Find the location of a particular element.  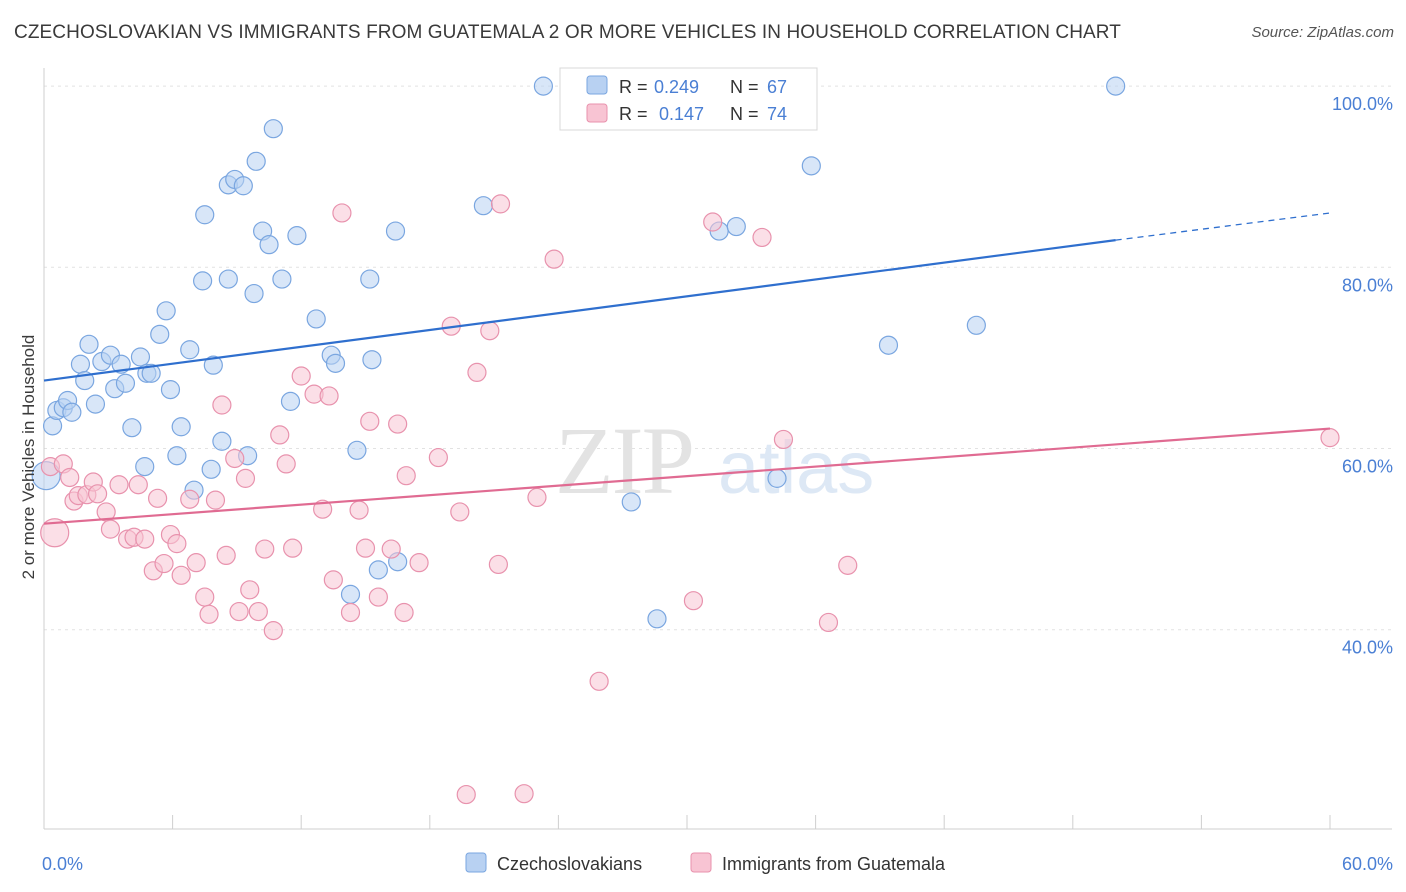

legend-n-value-1: 67 is located at coordinates (777, 87).